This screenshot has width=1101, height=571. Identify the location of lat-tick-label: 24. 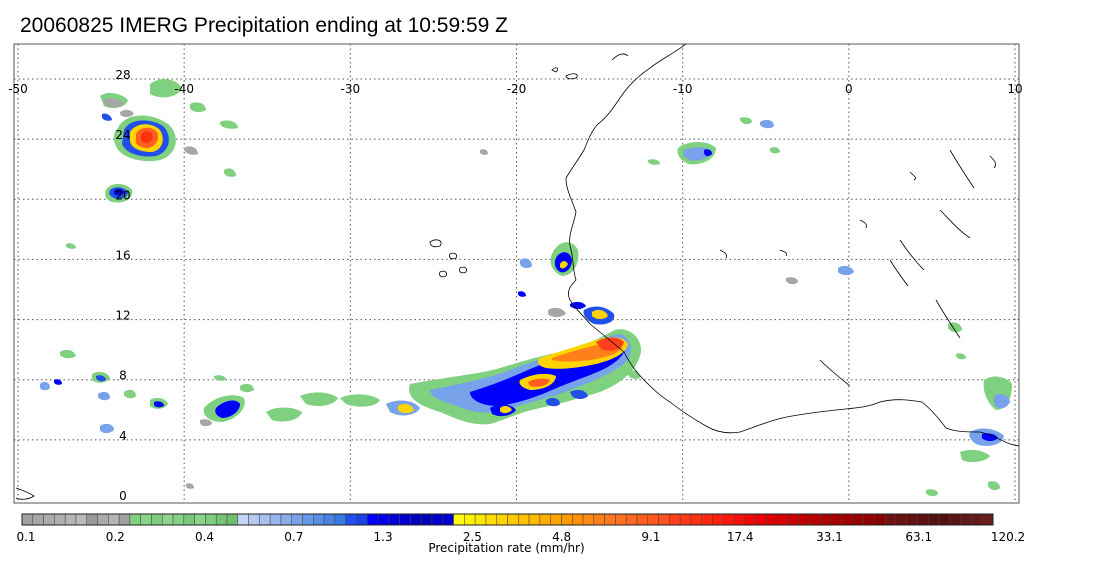
(122, 135).